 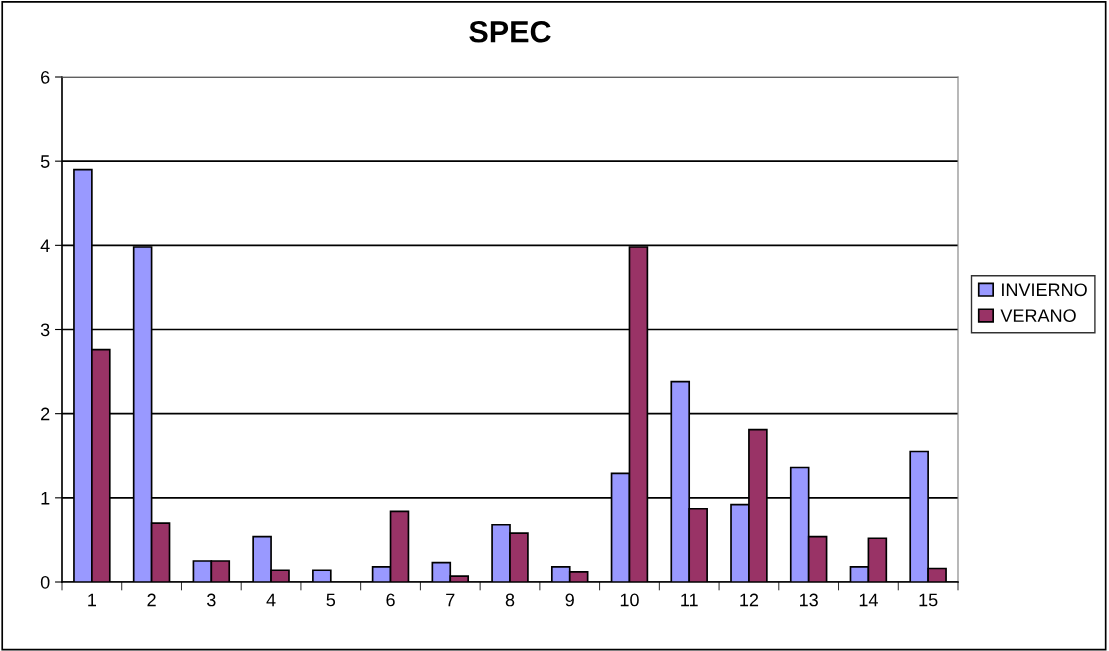 I want to click on y-tick-label: 6, so click(x=45, y=77).